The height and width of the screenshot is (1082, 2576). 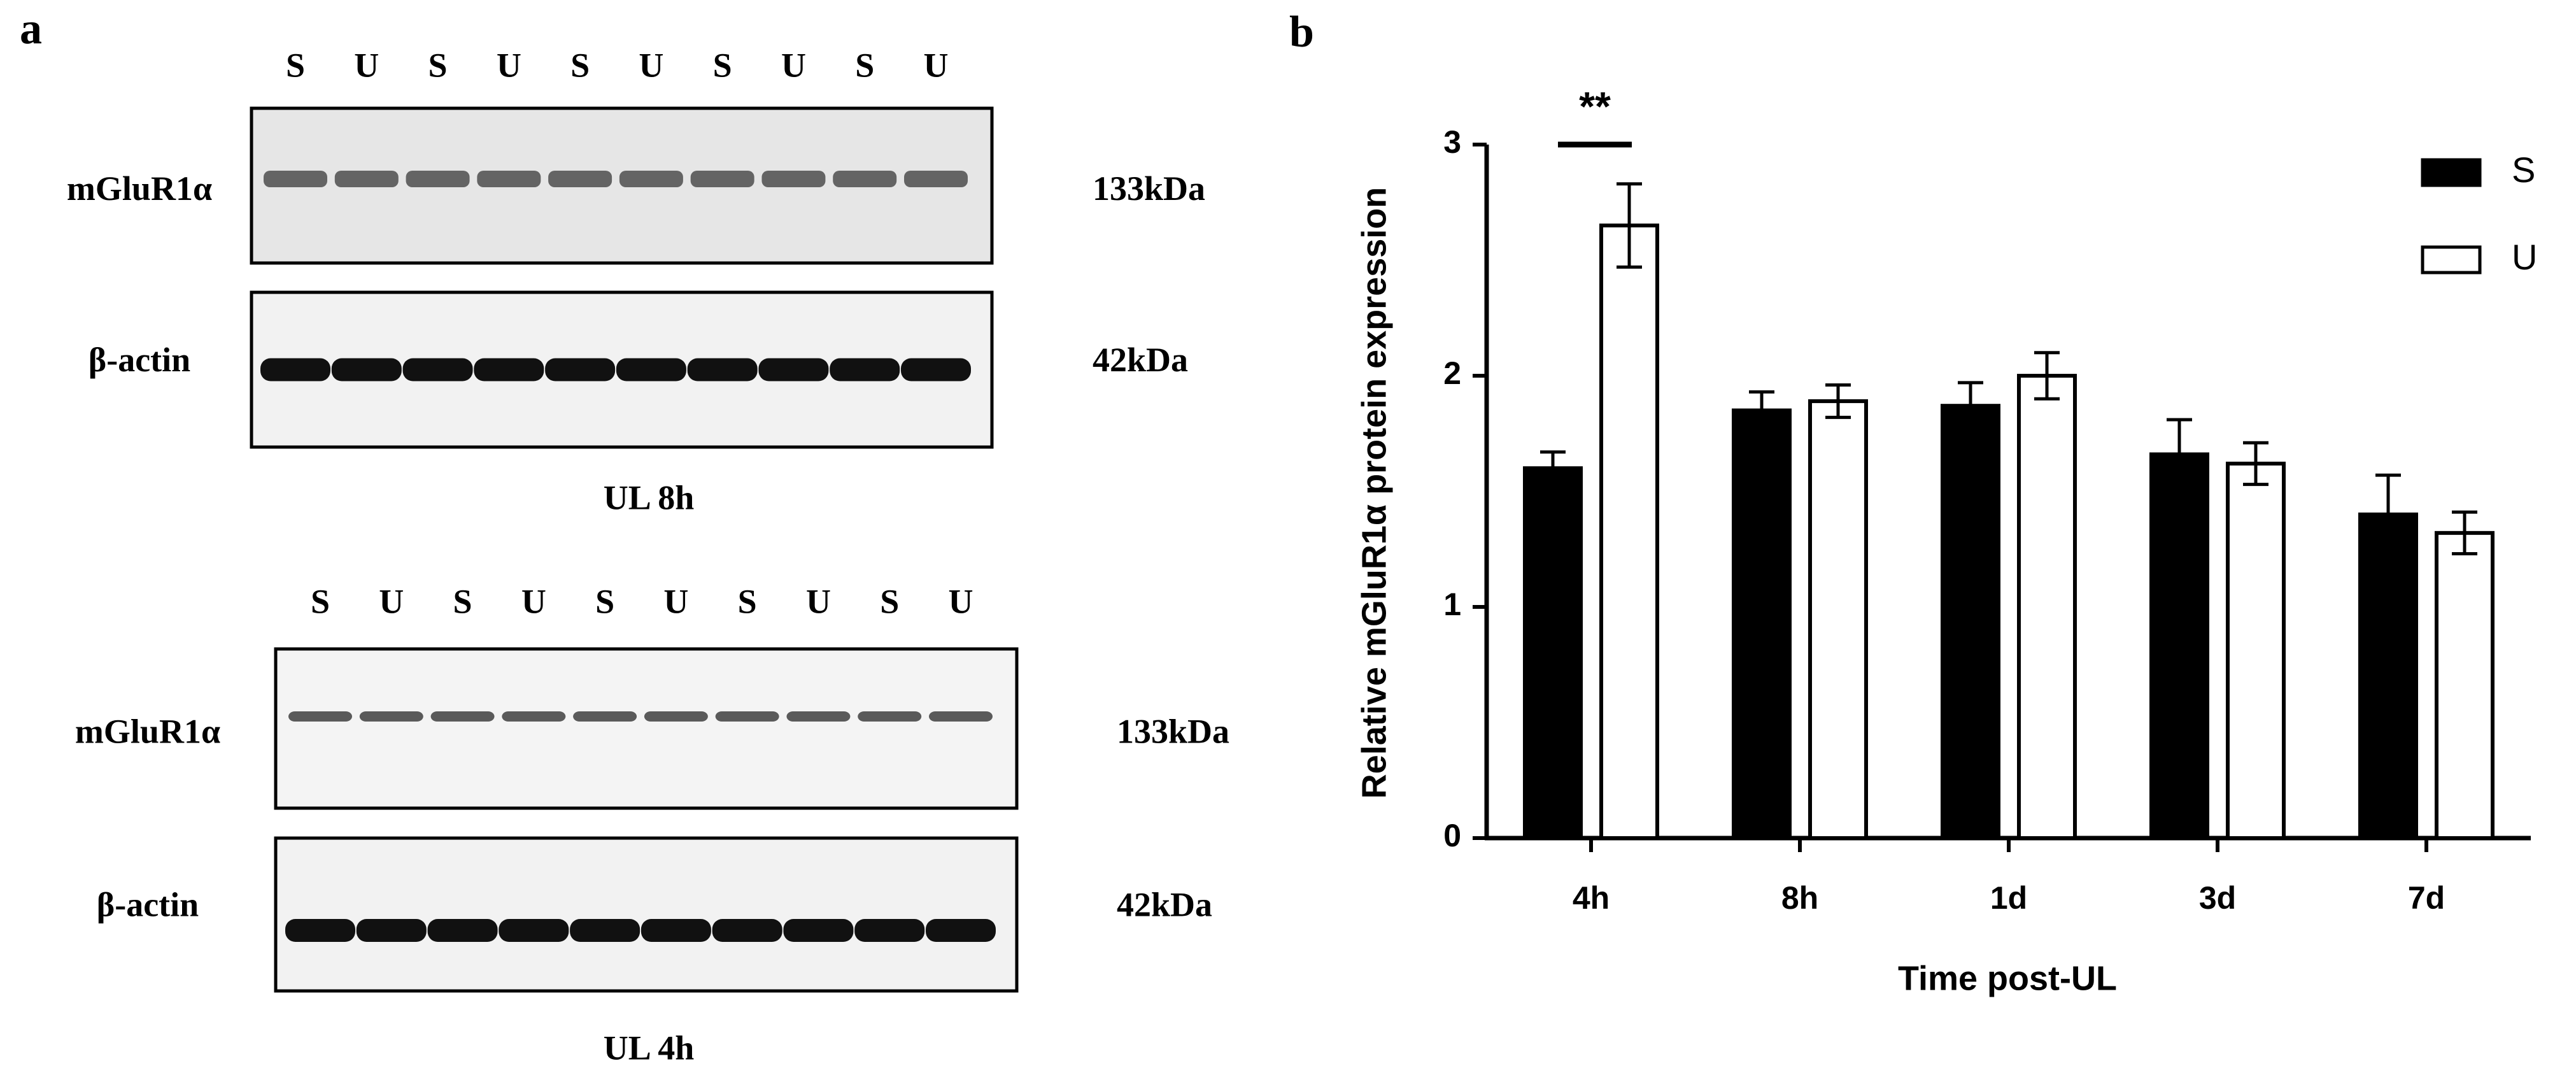 I want to click on legend-label: S, so click(x=2523, y=170).